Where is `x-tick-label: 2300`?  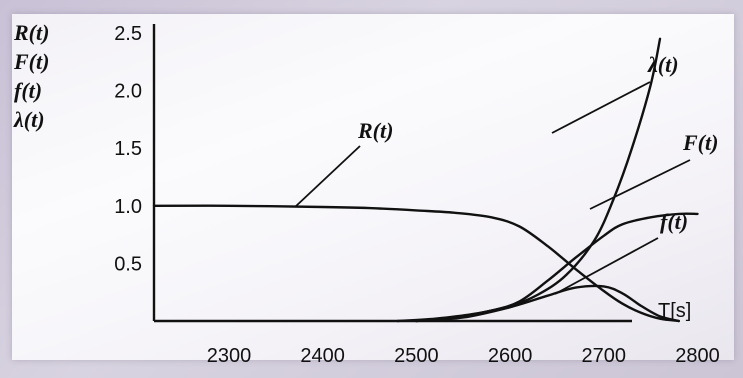 x-tick-label: 2300 is located at coordinates (229, 356).